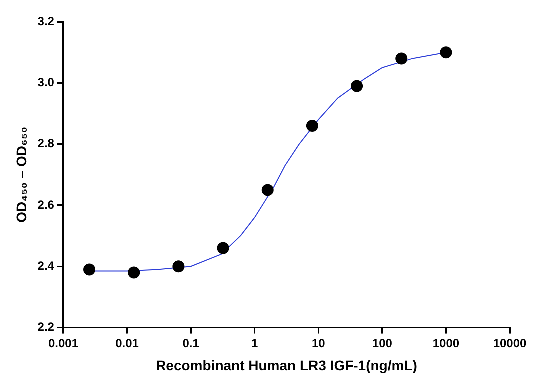  Describe the element at coordinates (319, 343) in the screenshot. I see `x-tick-label: 10` at that location.